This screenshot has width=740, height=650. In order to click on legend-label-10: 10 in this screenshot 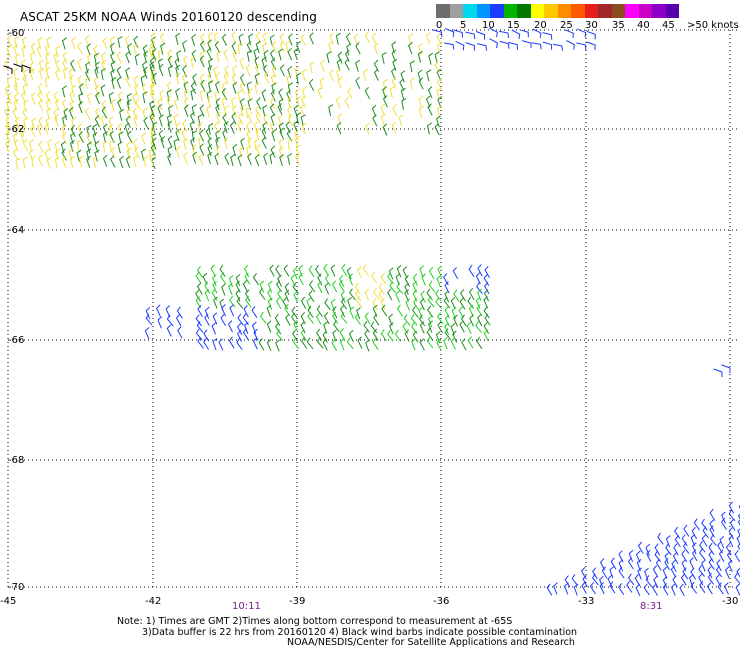, I will do `click(488, 25)`.